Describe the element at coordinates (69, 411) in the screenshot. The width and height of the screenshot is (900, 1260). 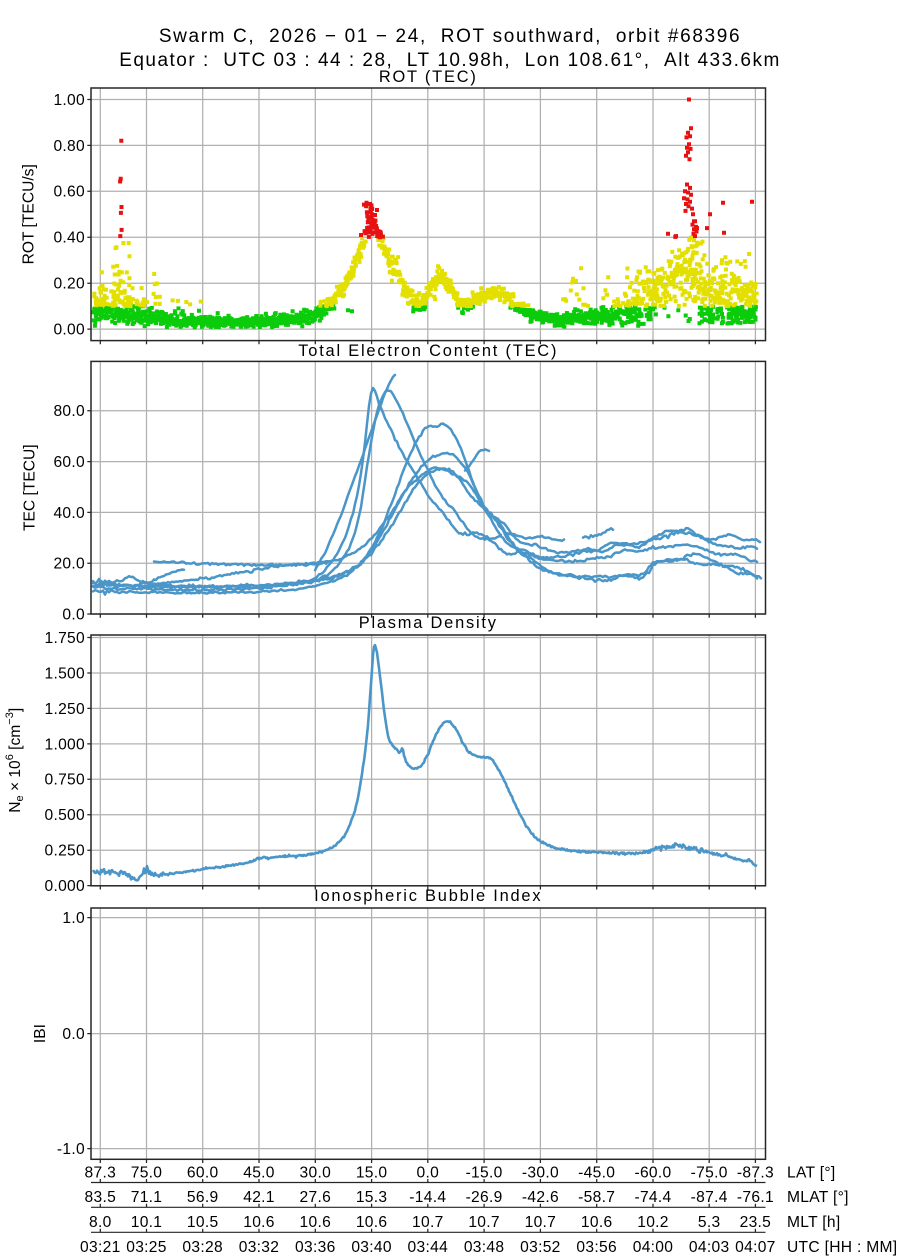
I see `svg-text: 80.0` at that location.